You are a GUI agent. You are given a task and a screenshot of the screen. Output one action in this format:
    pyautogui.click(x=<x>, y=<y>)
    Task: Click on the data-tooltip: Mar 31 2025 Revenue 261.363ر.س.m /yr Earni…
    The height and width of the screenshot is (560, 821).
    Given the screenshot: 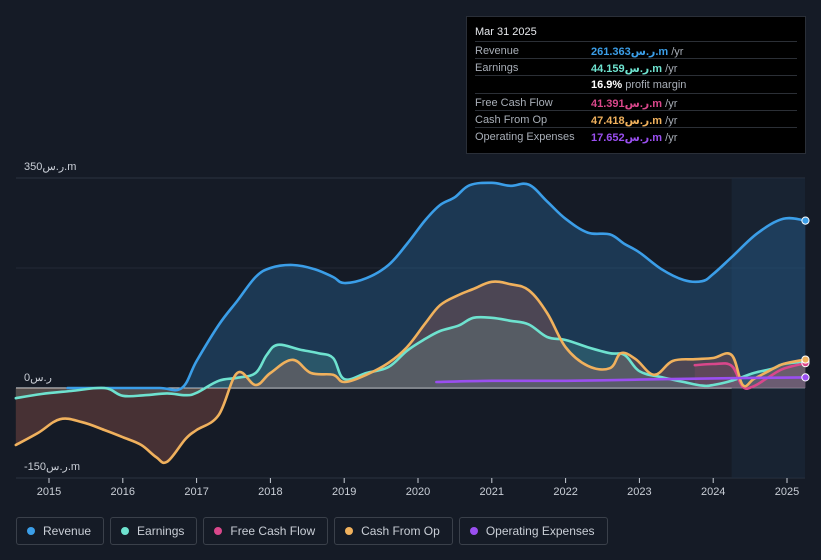 What is the action you would take?
    pyautogui.click(x=636, y=85)
    